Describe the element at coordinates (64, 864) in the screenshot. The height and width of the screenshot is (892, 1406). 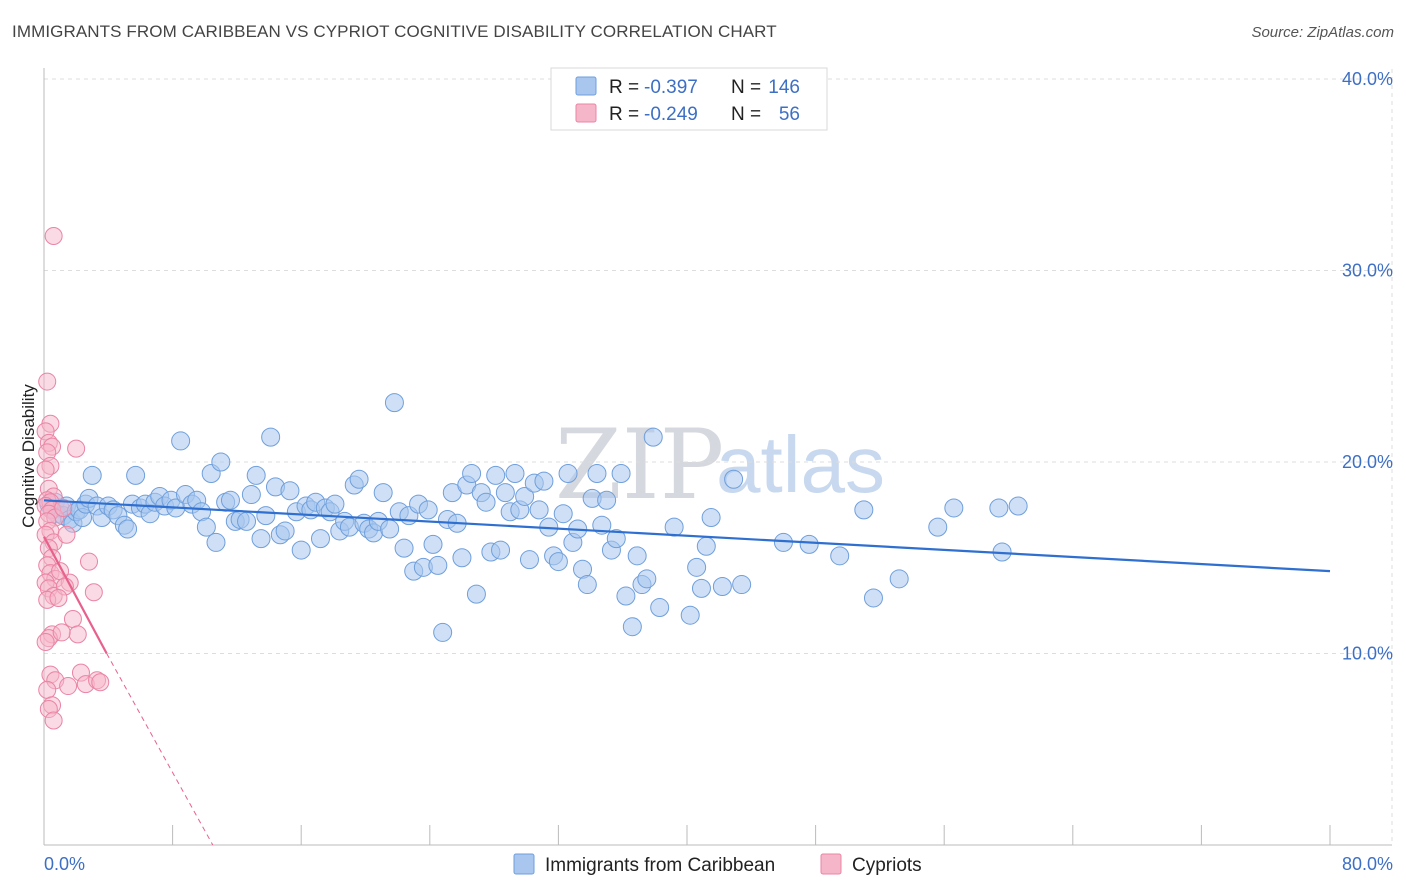
I see `x-tick-label-0: 0.0%` at that location.